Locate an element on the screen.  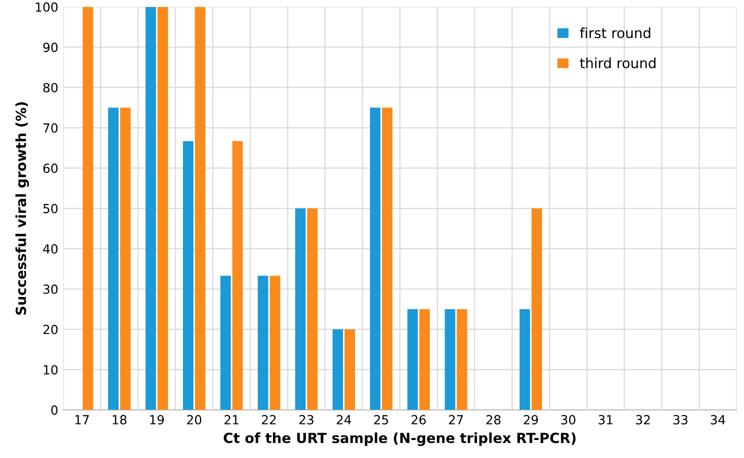
x-tick-label: 23 is located at coordinates (306, 419).